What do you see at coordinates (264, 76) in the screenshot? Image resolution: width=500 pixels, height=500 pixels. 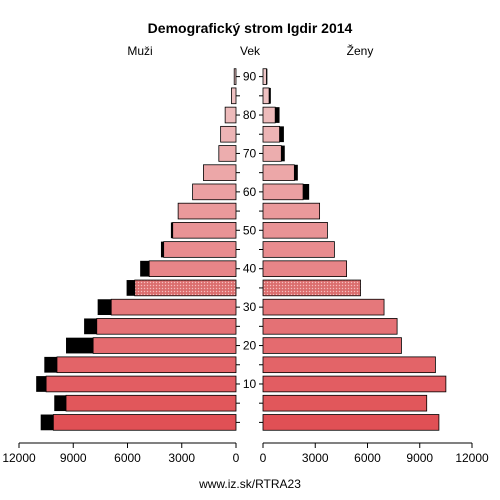 I see `women-bar-90+` at bounding box center [264, 76].